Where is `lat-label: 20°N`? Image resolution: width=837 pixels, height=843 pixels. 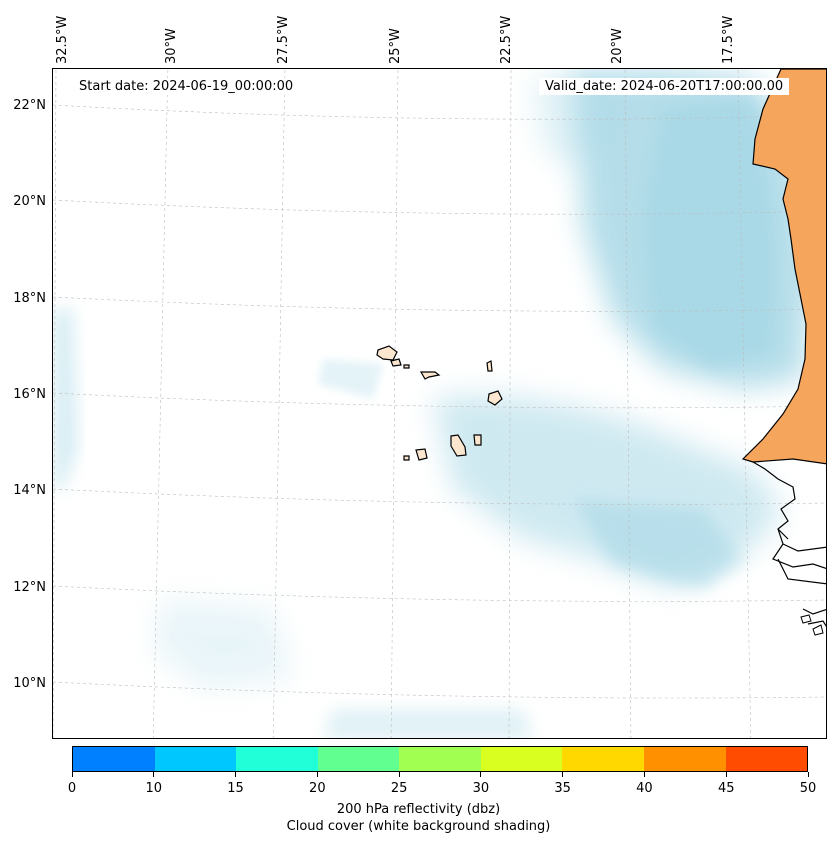 lat-label: 20°N is located at coordinates (29, 201).